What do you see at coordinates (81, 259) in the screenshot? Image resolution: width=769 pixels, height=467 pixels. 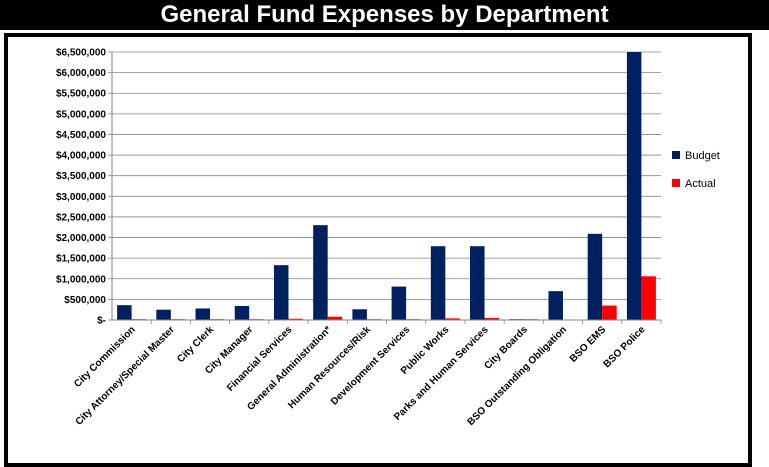 I see `y-tick-label: $1,500,000` at bounding box center [81, 259].